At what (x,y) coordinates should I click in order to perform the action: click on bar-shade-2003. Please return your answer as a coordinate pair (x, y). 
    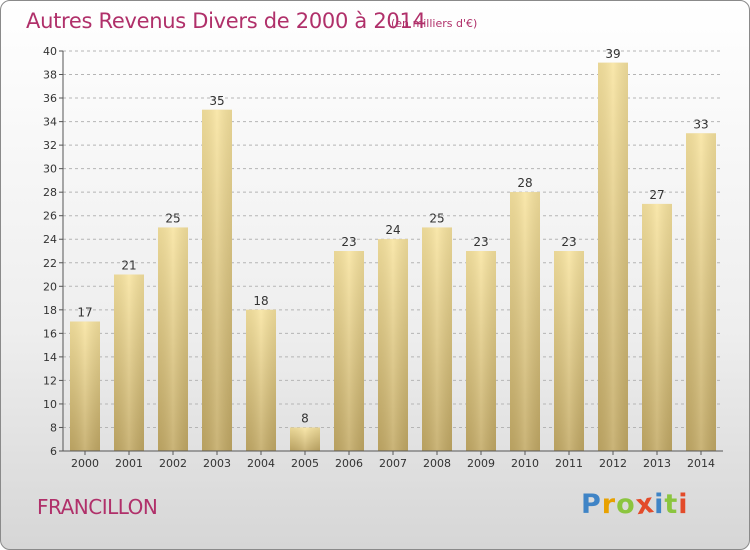
    Looking at the image, I should click on (217, 280).